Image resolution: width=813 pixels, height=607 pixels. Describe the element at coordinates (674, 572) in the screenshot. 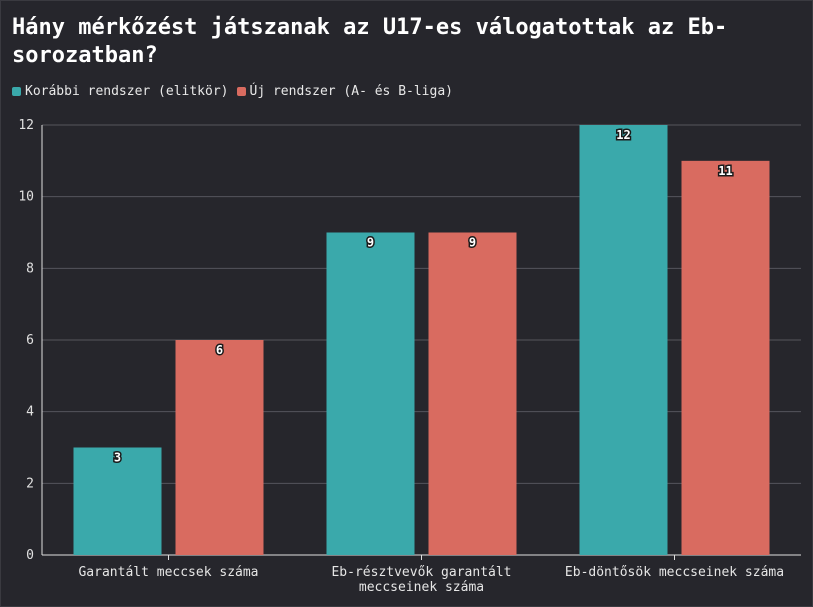

I see `x-category-label: Eb-döntősök meccseinek száma` at that location.